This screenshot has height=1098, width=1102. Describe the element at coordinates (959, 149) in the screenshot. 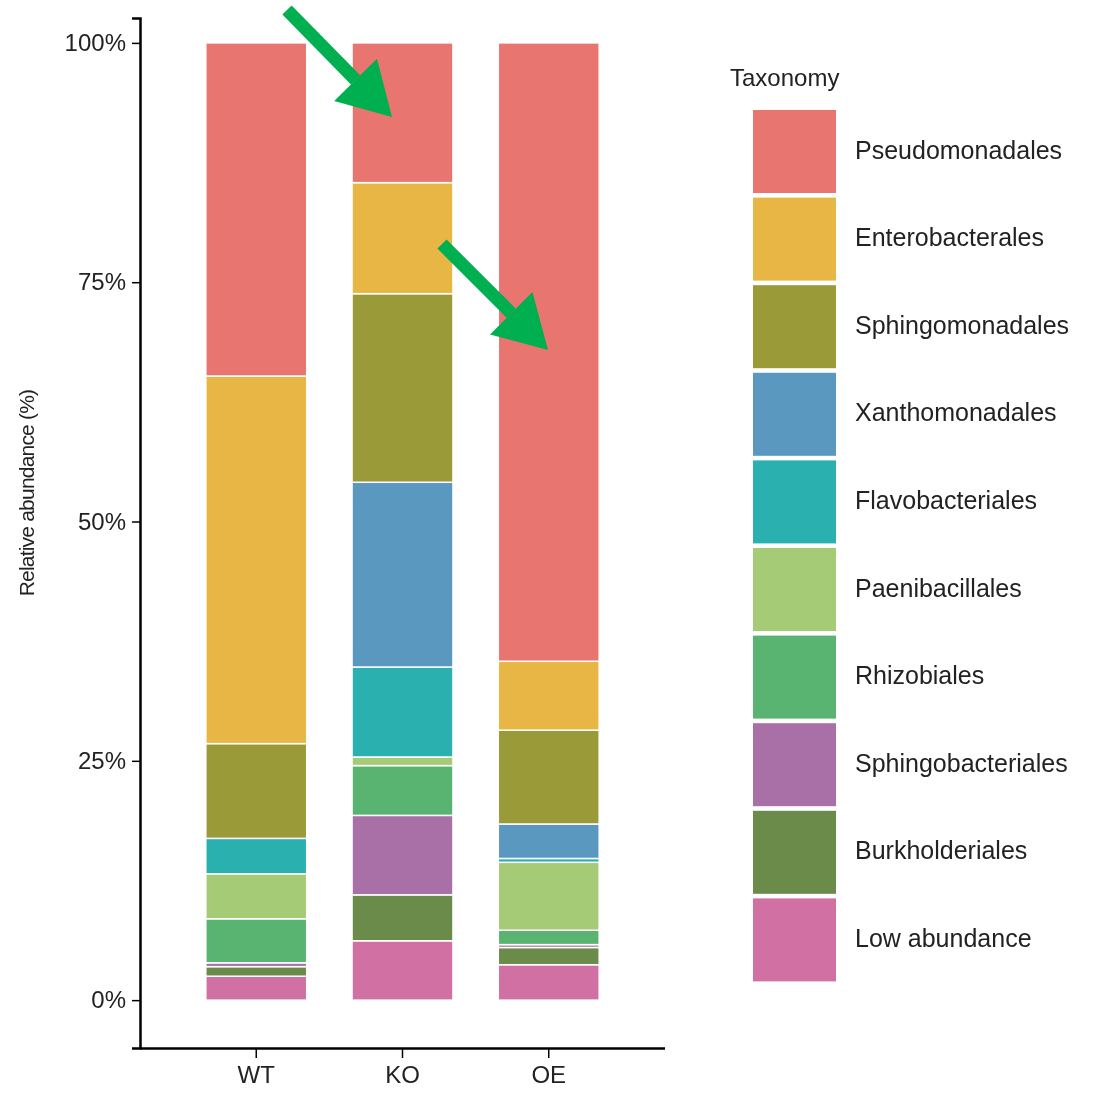

I see `text: Pseudomonadales` at that location.